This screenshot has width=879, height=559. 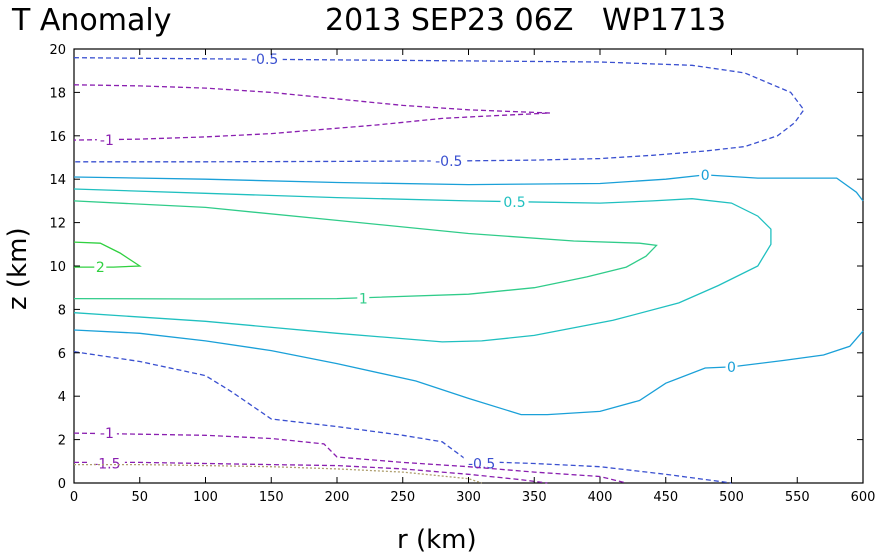 I want to click on contour-label: 0.5, so click(x=514, y=203).